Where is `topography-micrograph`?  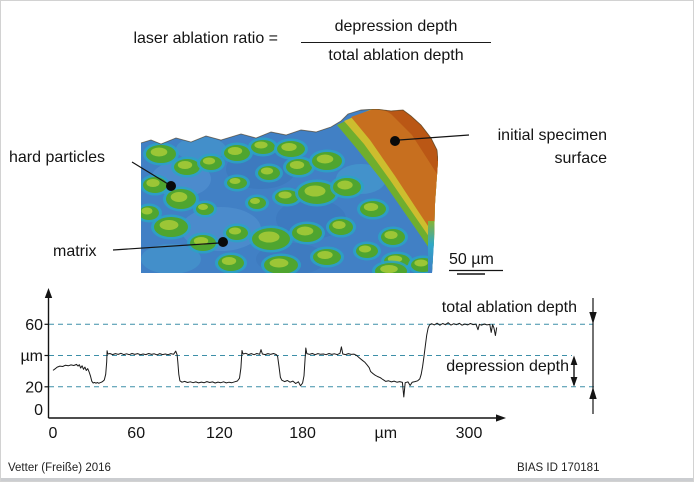 topography-micrograph is located at coordinates (289, 191).